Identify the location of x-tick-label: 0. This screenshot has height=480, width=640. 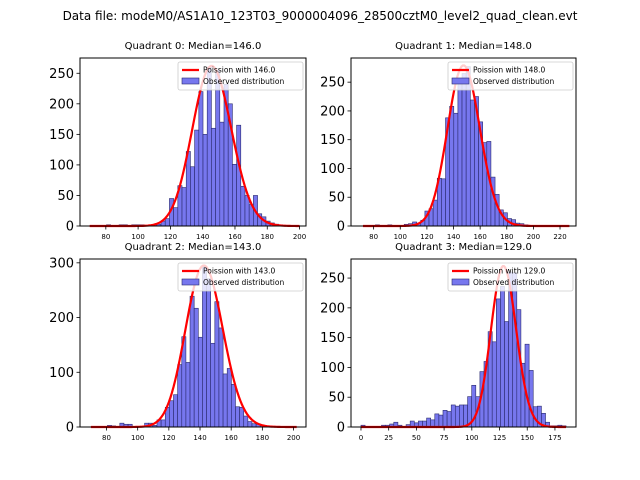
(361, 438).